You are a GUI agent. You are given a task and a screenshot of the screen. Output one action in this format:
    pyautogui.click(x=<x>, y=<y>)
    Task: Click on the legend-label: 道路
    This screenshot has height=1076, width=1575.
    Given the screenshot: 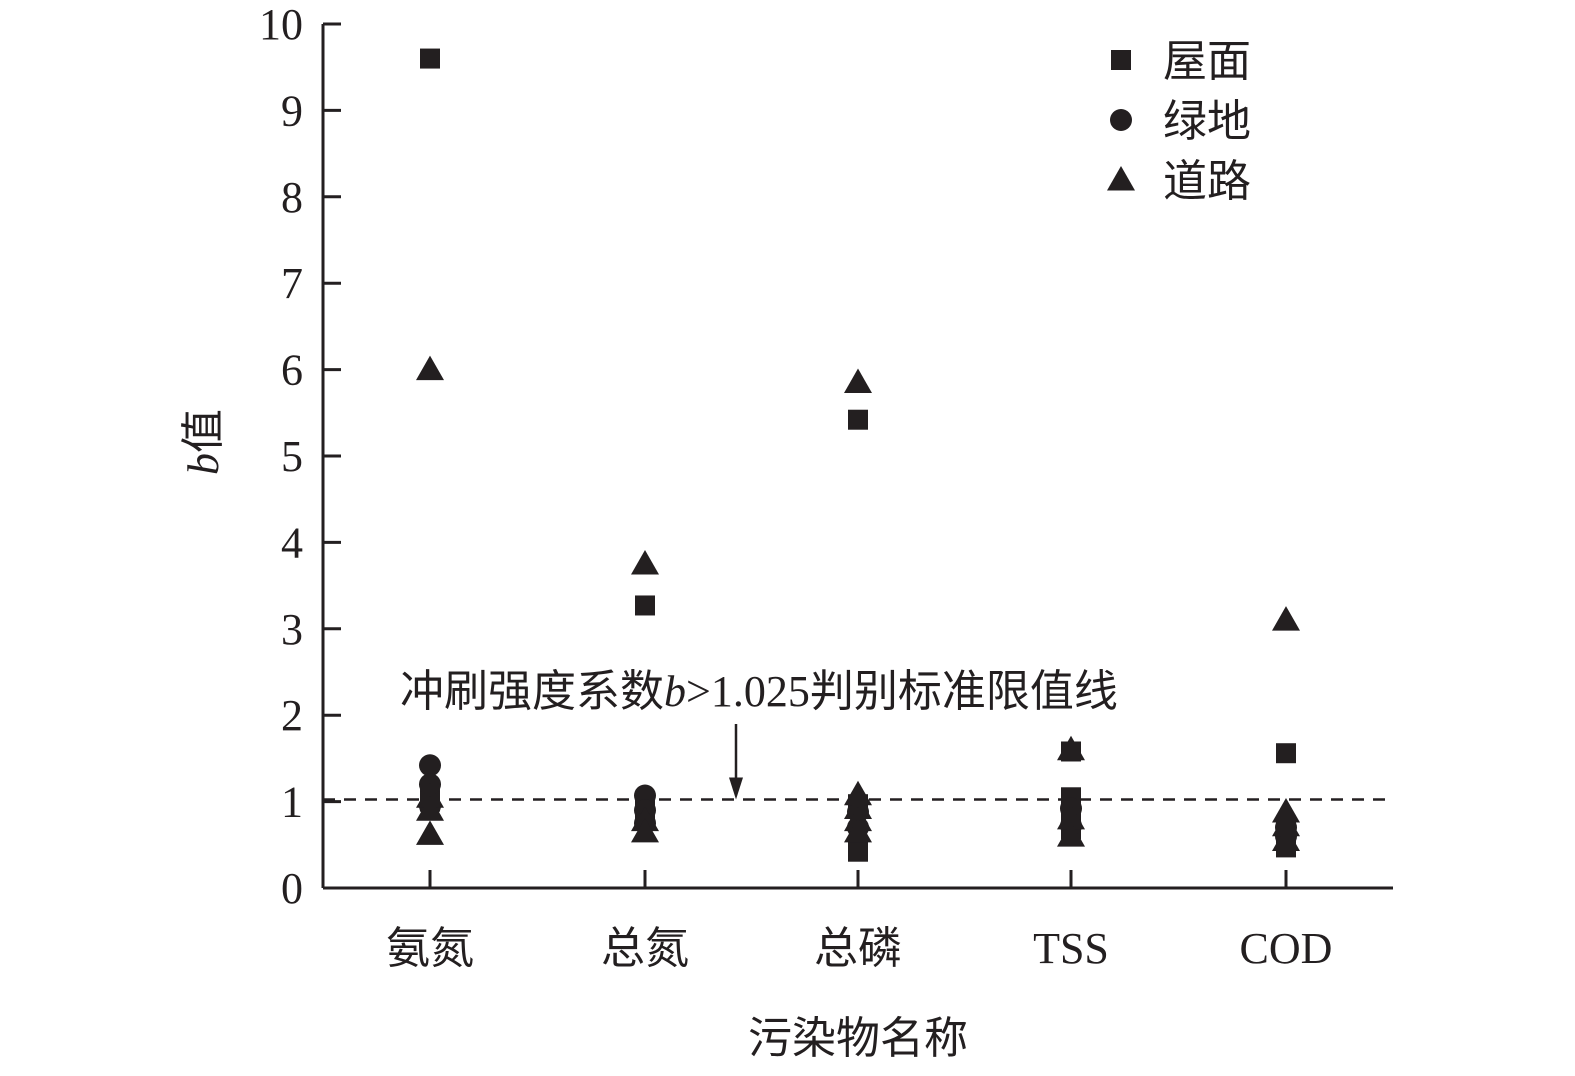 What is the action you would take?
    pyautogui.click(x=1207, y=181)
    